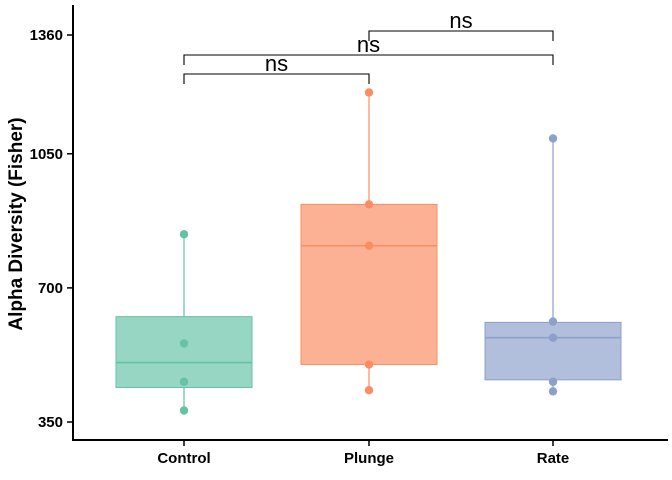 This screenshot has width=672, height=480. Describe the element at coordinates (51, 229) in the screenshot. I see `y-ticks: 350 700 1050 1360` at that location.